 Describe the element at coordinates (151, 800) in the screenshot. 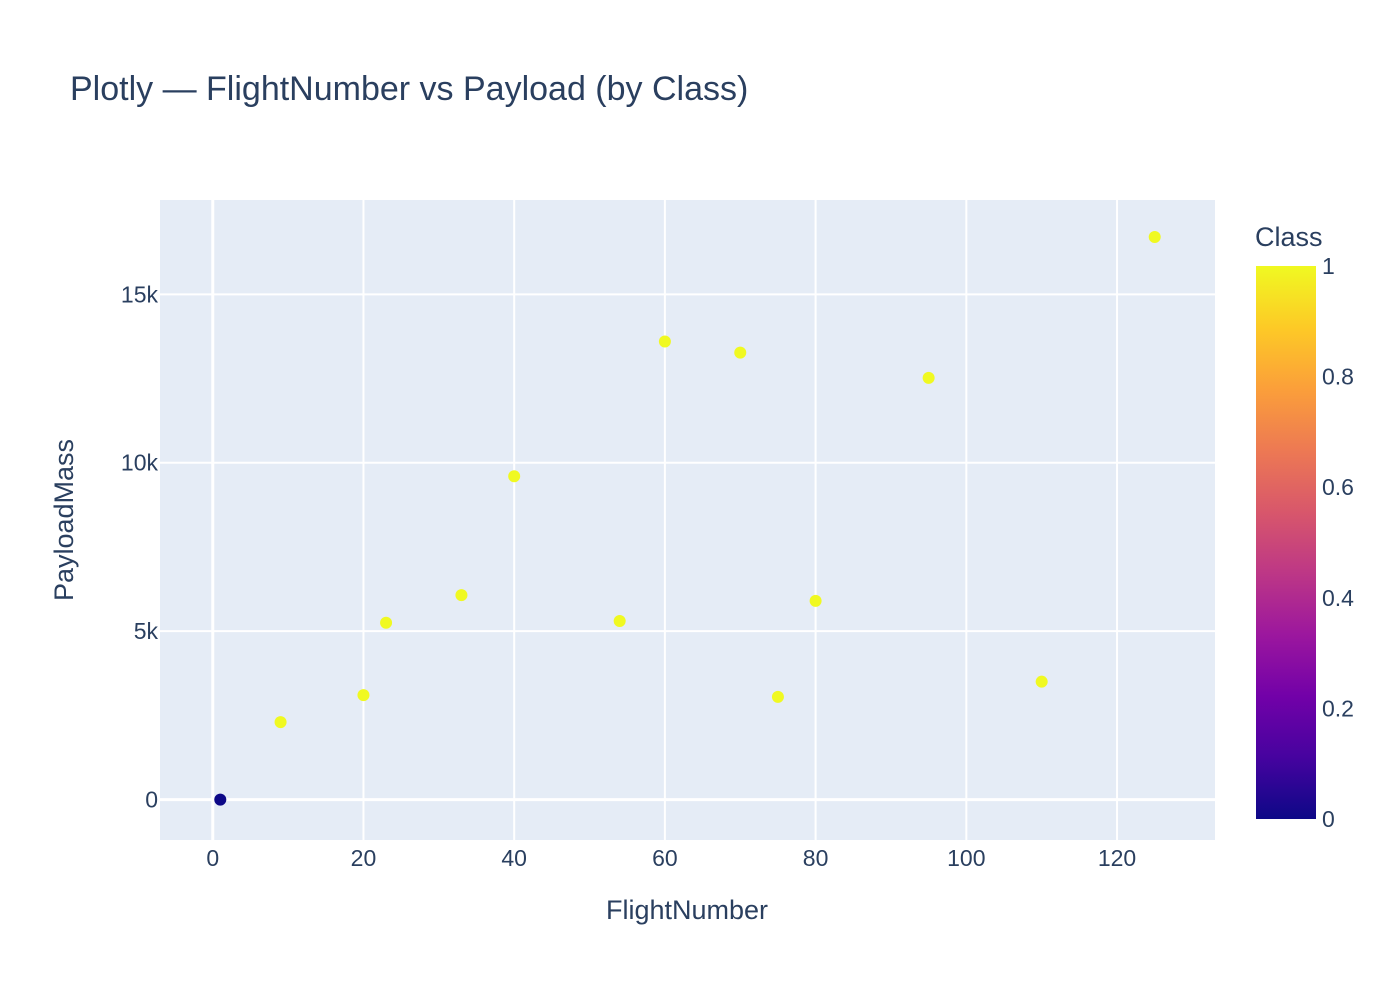

I see `y-tick-label: 0` at that location.